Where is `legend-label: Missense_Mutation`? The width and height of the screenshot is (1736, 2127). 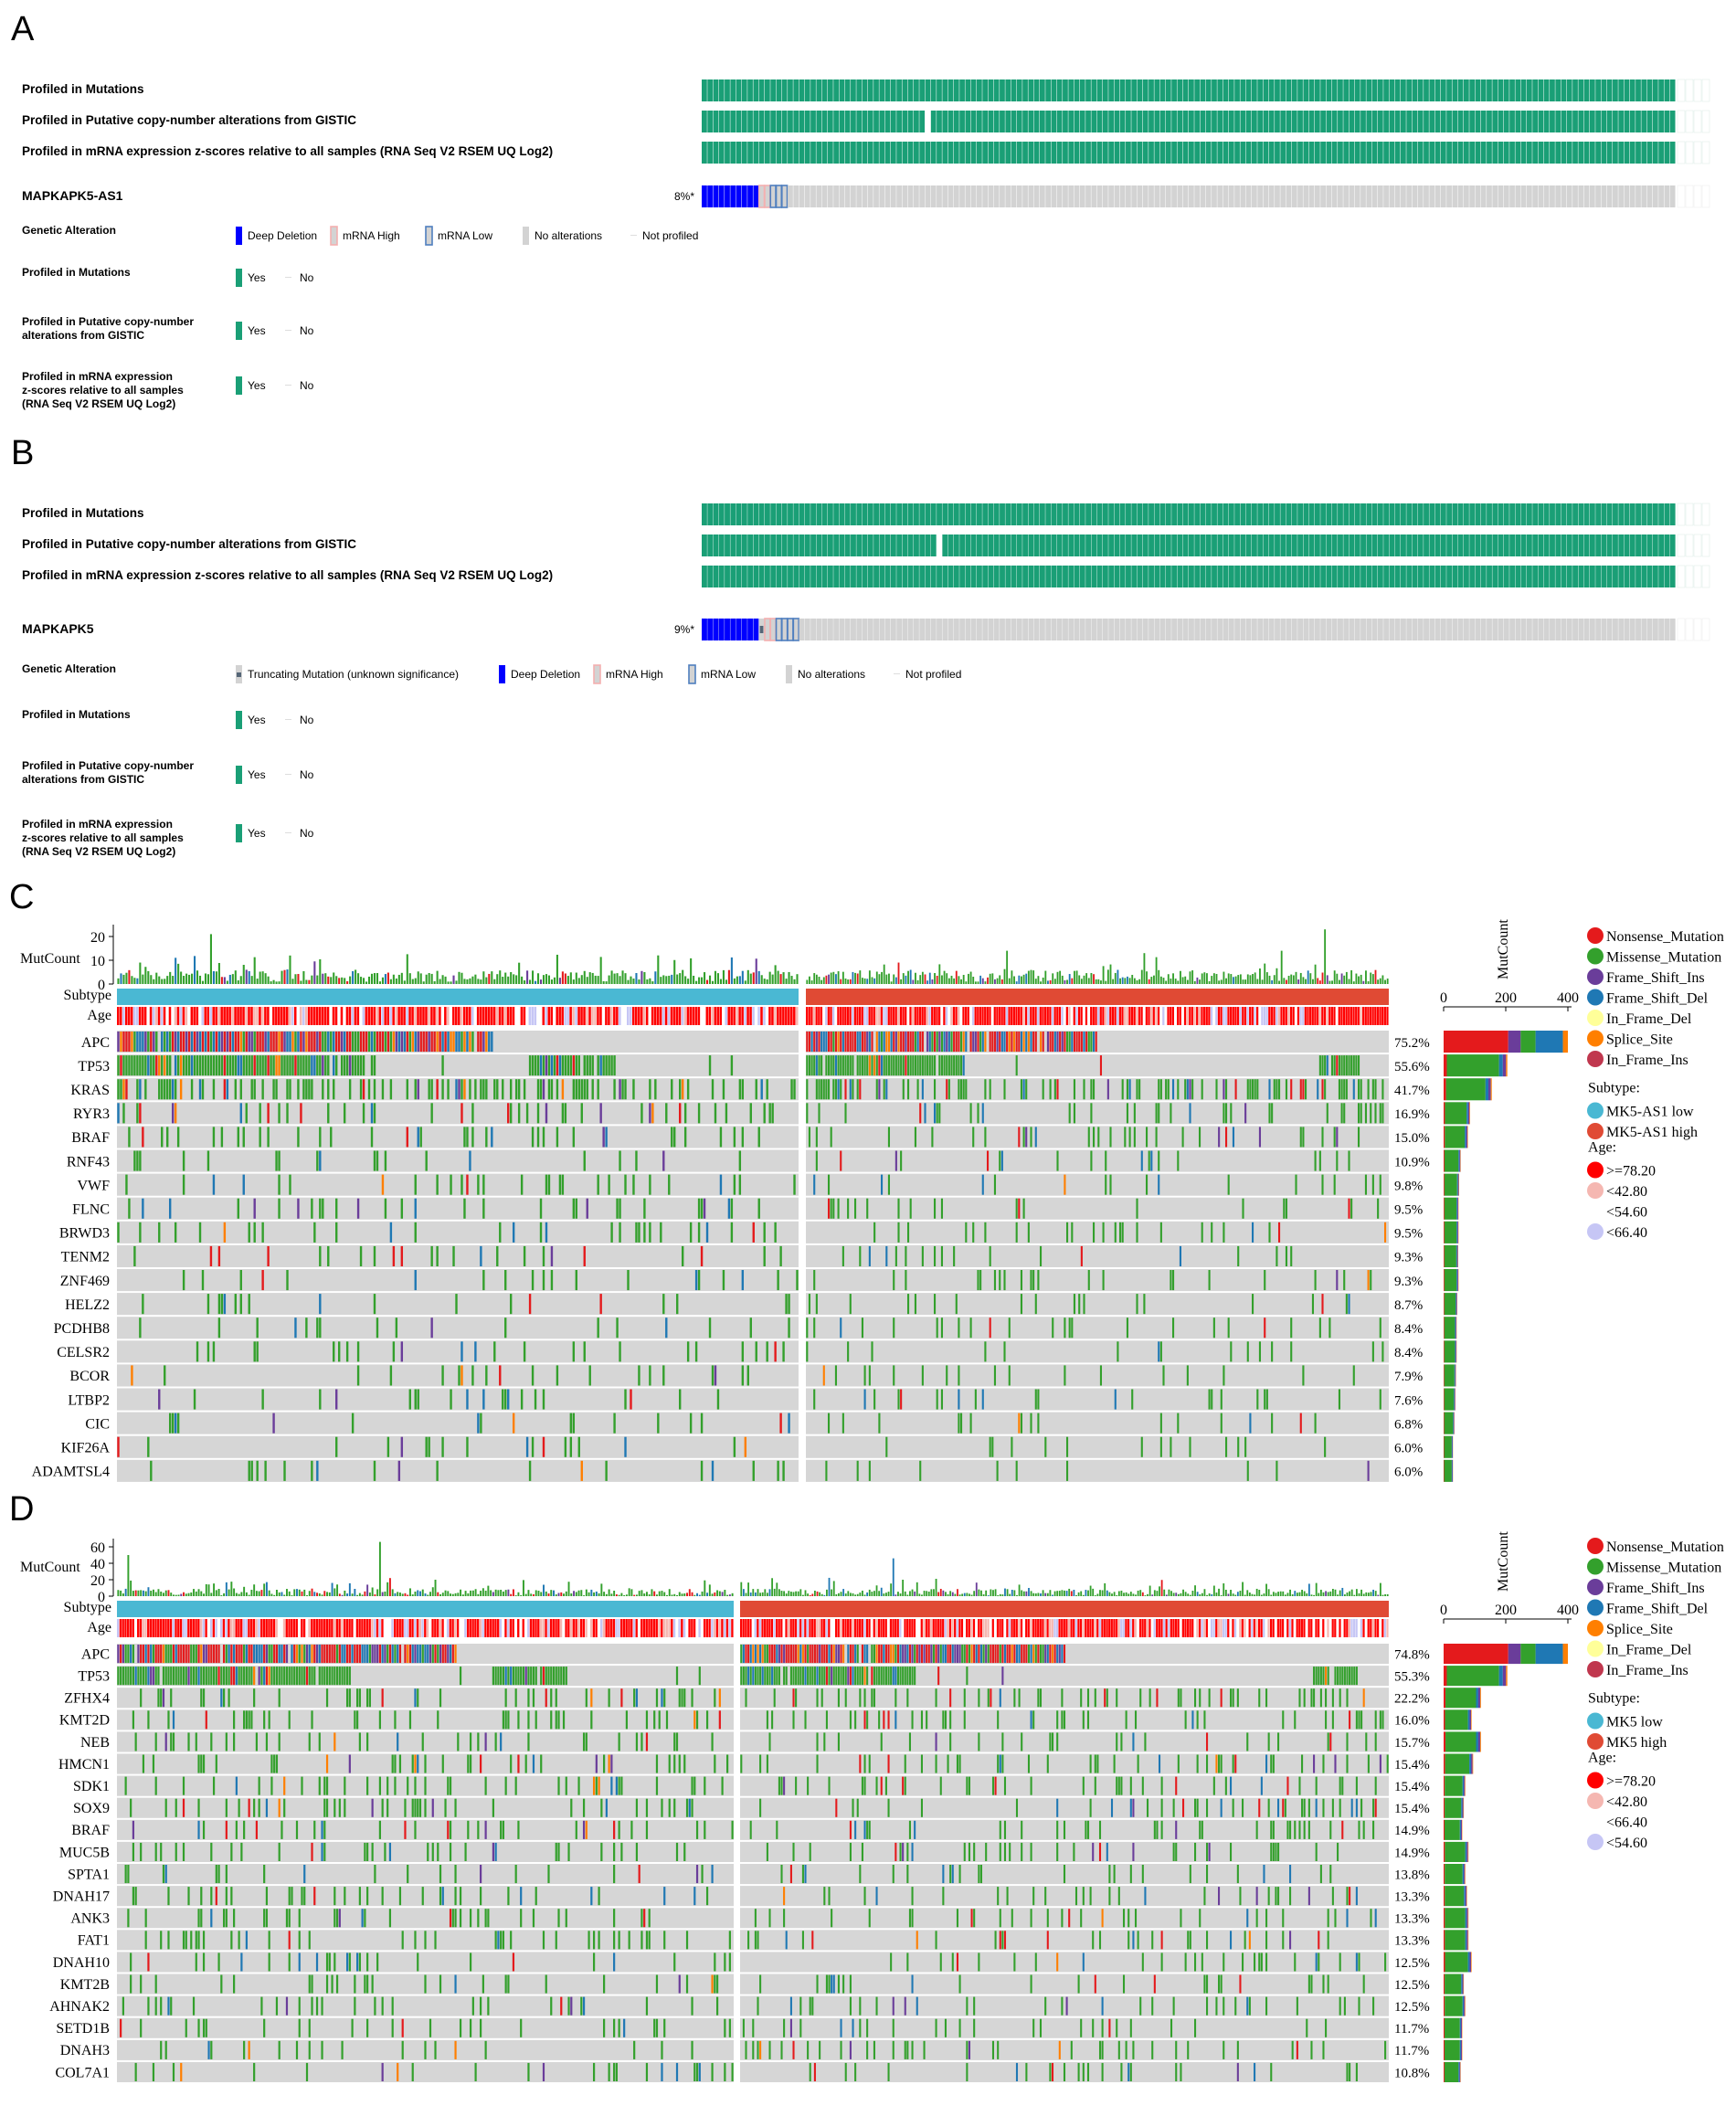
legend-label: Missense_Mutation is located at coordinates (1663, 958).